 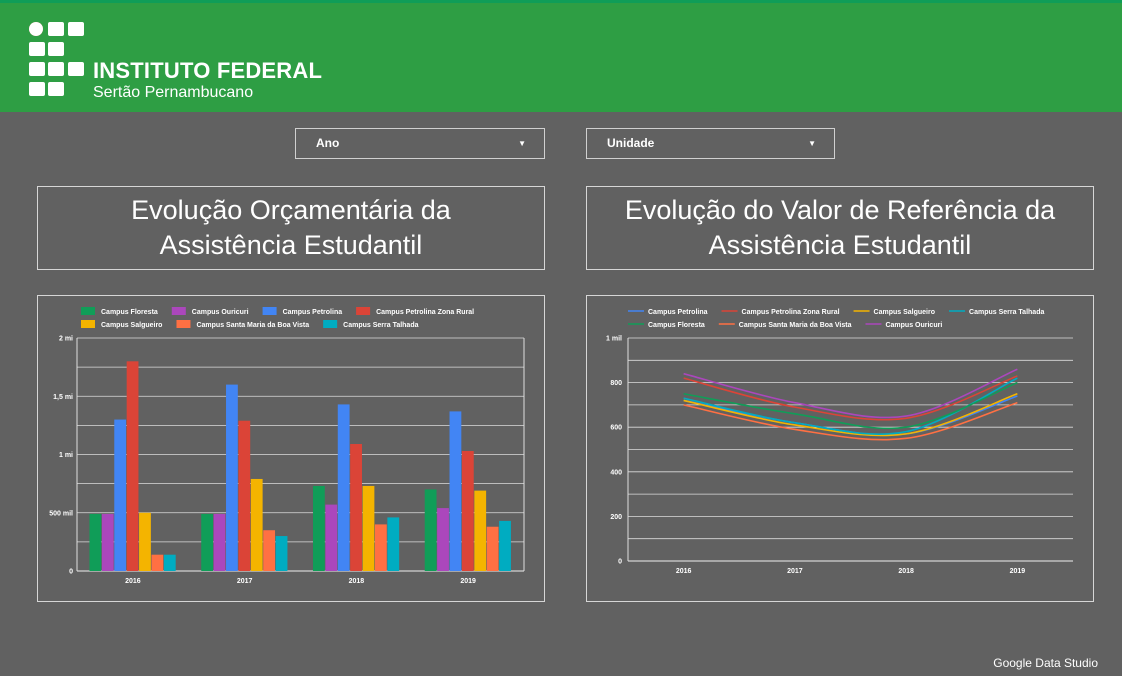 I want to click on y-tick-label: 500 mil, so click(x=61, y=513).